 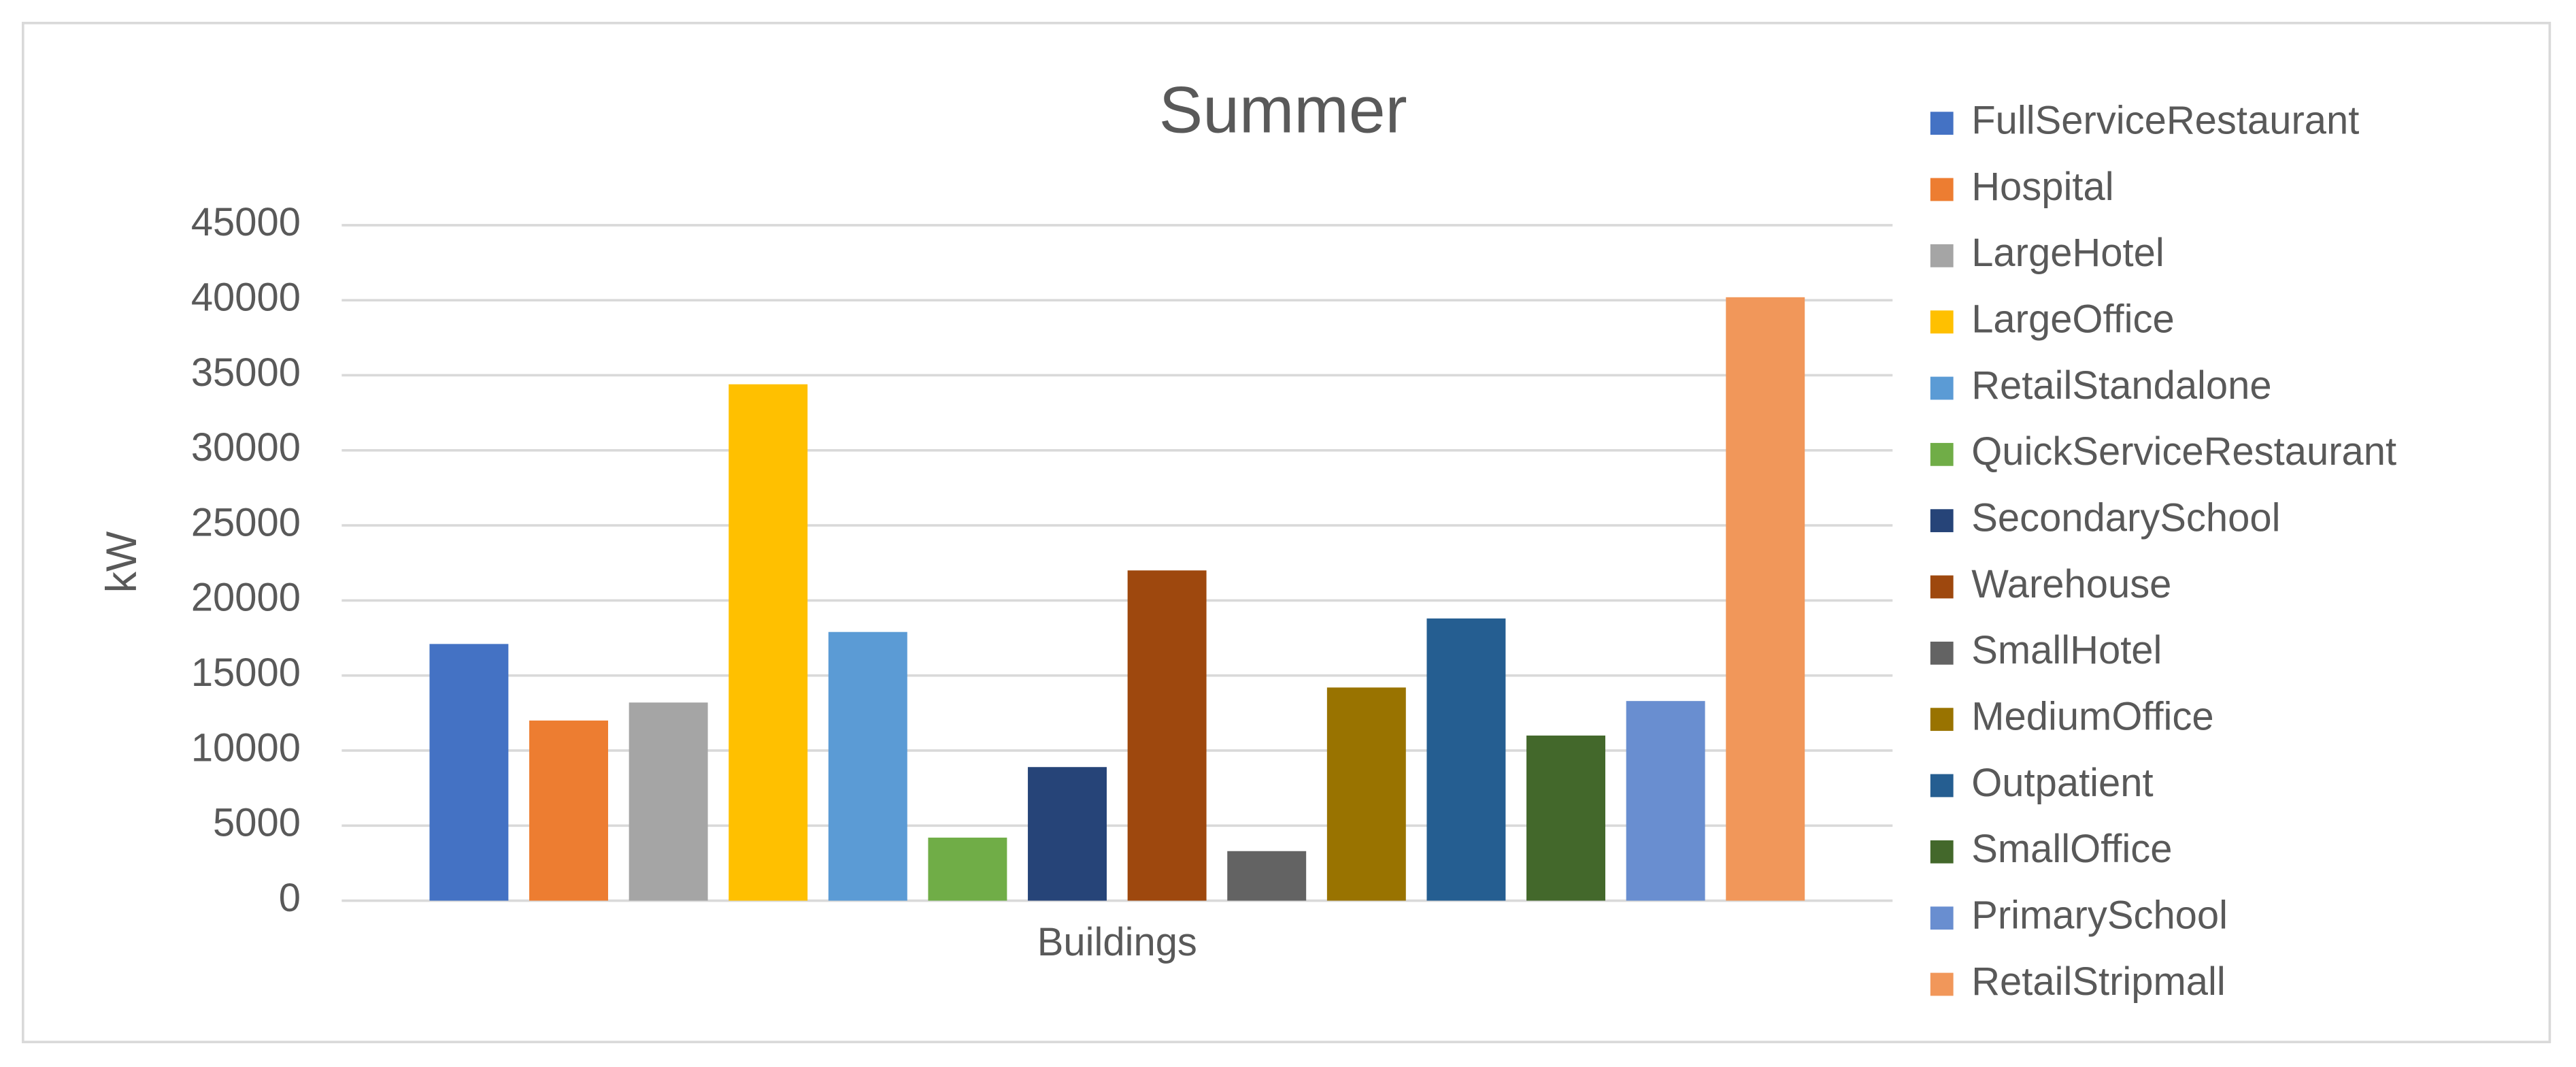 What do you see at coordinates (2067, 253) in the screenshot?
I see `legend-label: LargeHotel` at bounding box center [2067, 253].